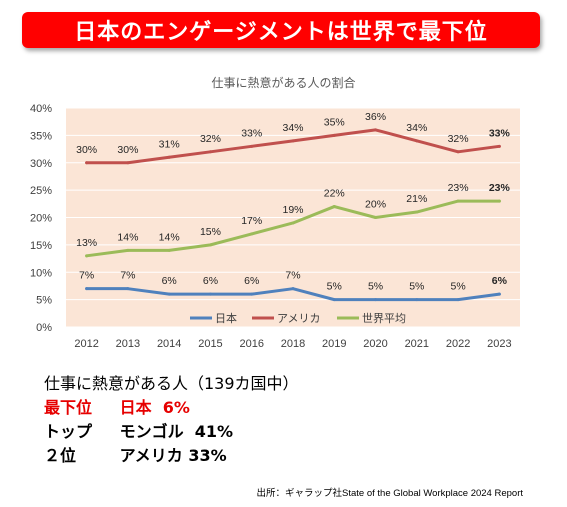  What do you see at coordinates (176, 407) in the screenshot?
I see `value-label: 6%` at bounding box center [176, 407].